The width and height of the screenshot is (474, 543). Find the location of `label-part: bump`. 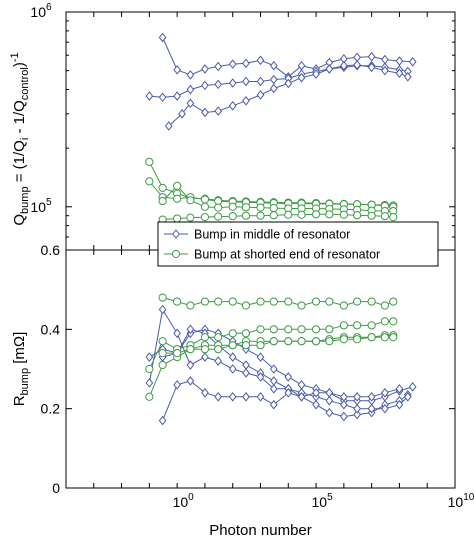

label-part: bump is located at coordinates (25, 382).